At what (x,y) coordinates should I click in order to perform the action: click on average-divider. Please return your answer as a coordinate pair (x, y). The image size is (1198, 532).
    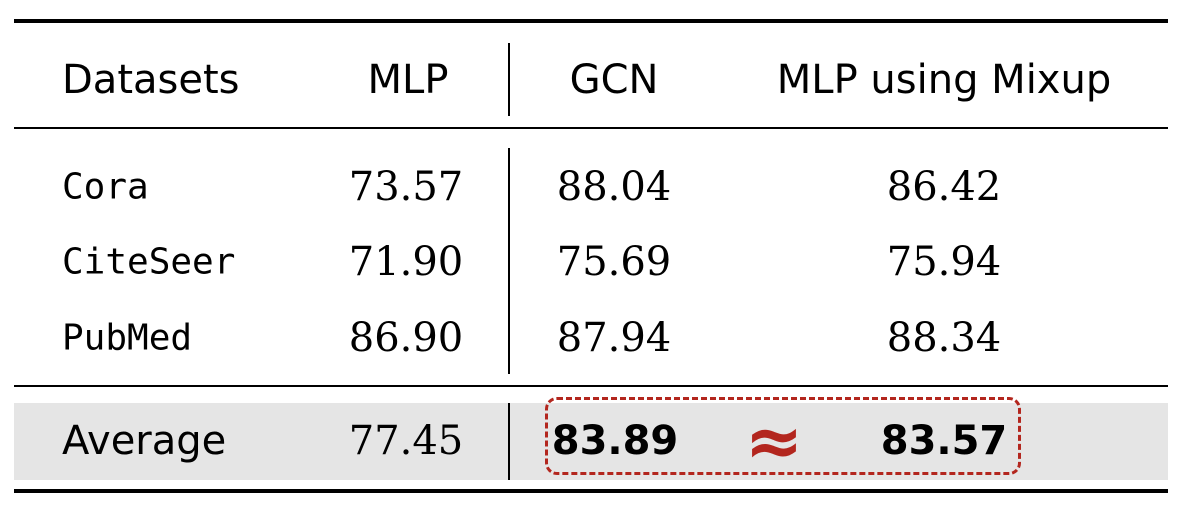
    Looking at the image, I should click on (509, 441).